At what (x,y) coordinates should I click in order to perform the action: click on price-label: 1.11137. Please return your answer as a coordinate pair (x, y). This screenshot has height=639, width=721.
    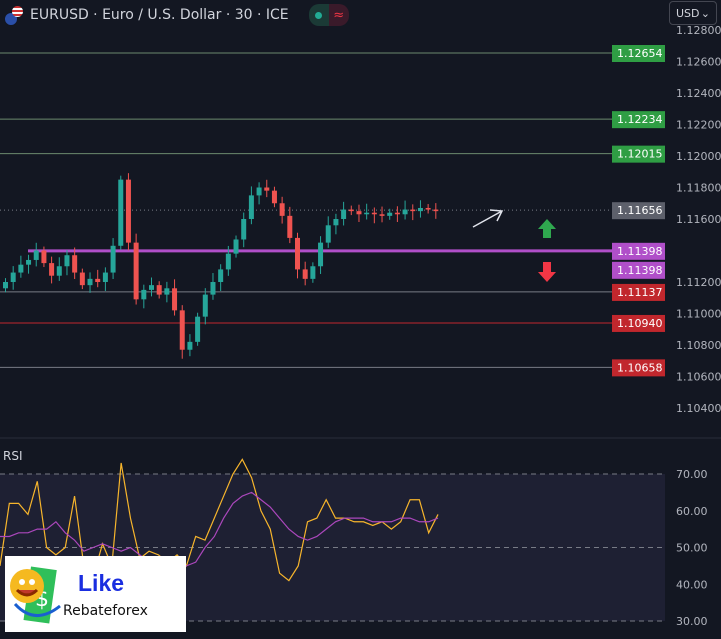
    Looking at the image, I should click on (638, 292).